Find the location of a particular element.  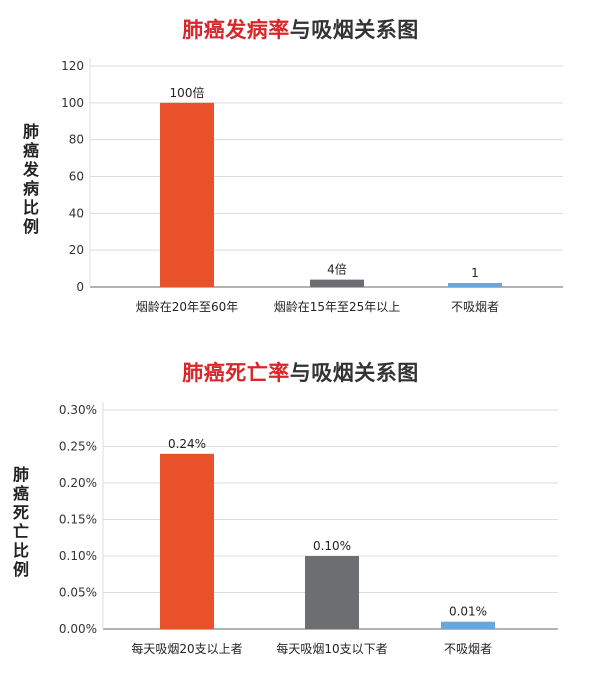

chart1-data-label: 100倍 is located at coordinates (187, 92).